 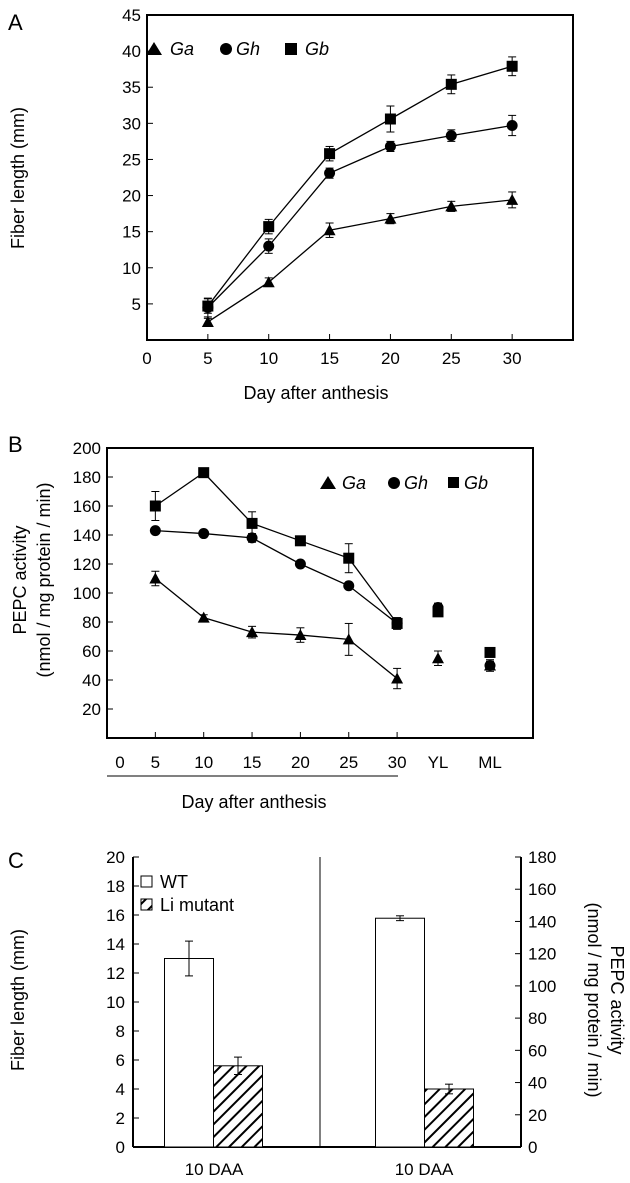 I want to click on x-tick-label: YL, so click(x=438, y=762).